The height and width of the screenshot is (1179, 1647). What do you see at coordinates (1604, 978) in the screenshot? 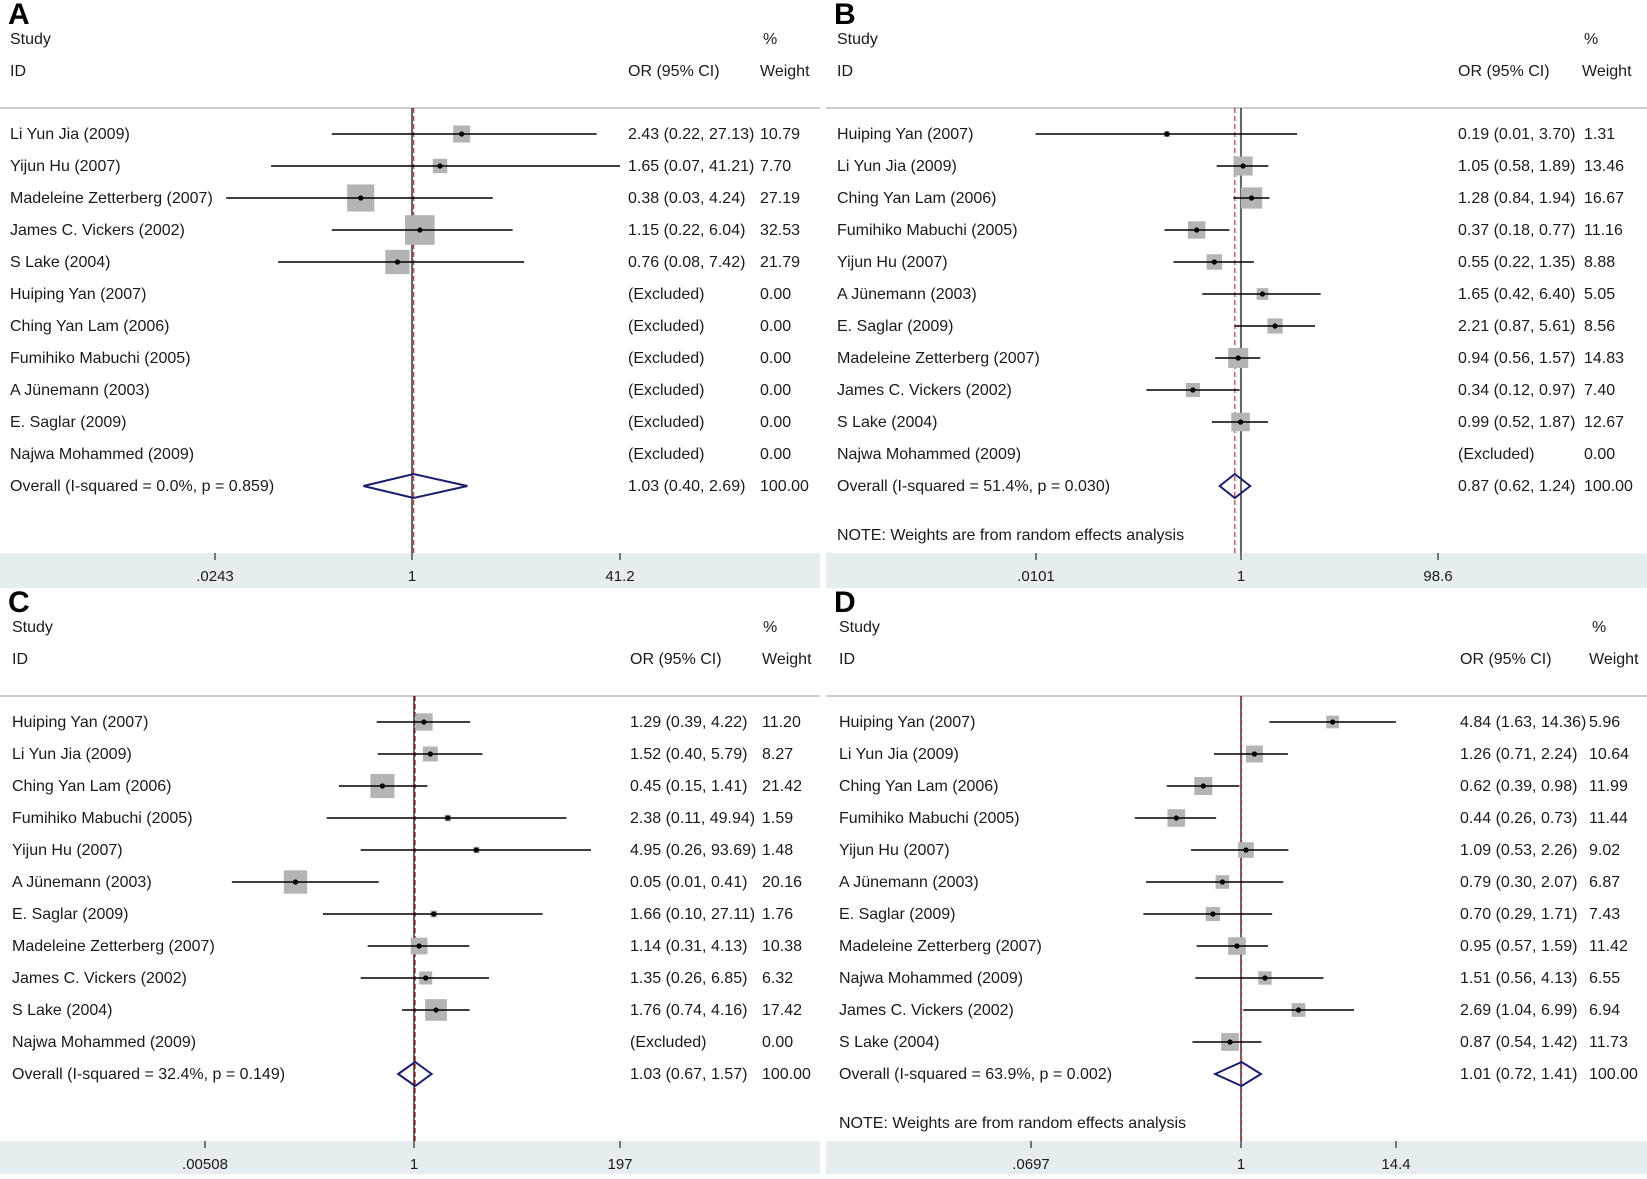
I see `study-weight: 6.55` at bounding box center [1604, 978].